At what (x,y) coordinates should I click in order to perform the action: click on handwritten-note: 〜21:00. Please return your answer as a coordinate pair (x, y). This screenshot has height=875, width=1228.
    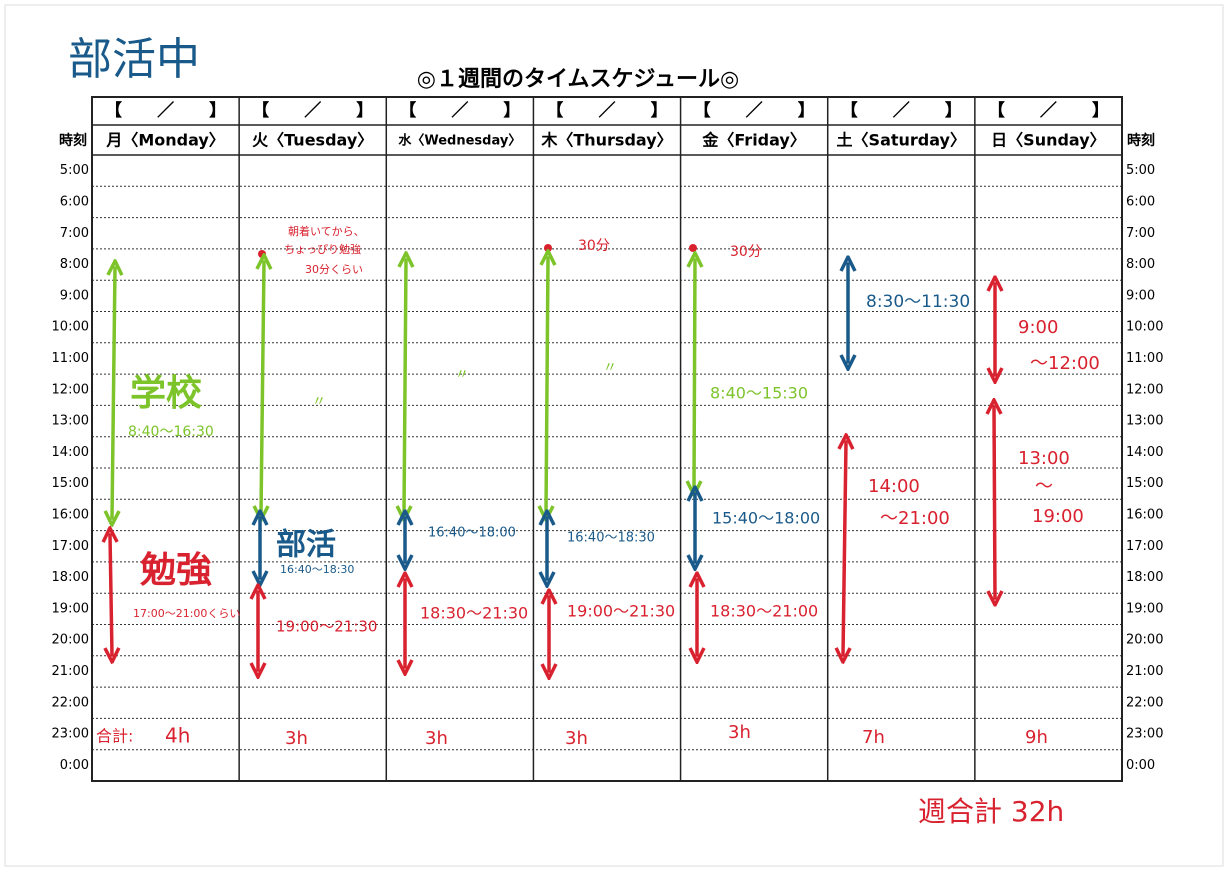
    Looking at the image, I should click on (915, 518).